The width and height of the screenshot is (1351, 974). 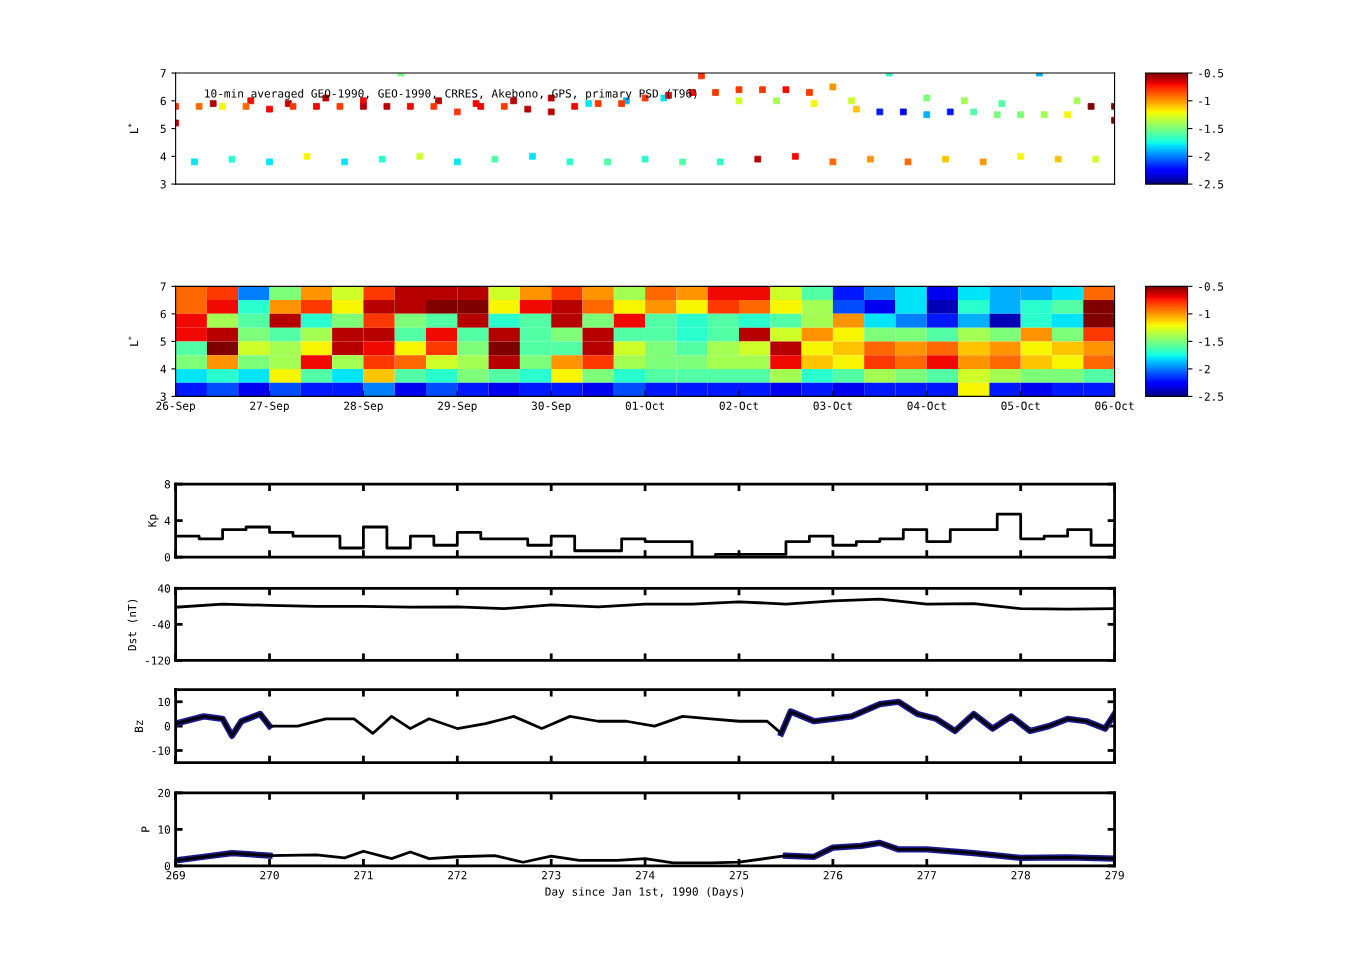 What do you see at coordinates (158, 660) in the screenshot?
I see `y-tick-label: -120` at bounding box center [158, 660].